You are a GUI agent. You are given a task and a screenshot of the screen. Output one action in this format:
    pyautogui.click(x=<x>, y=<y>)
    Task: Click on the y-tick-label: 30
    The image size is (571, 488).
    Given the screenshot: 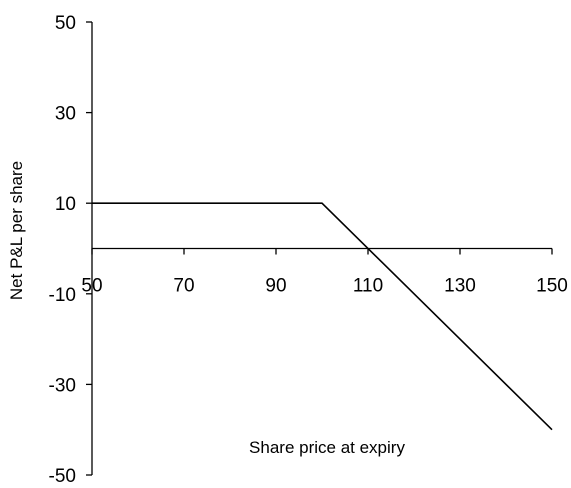 What is the action you would take?
    pyautogui.click(x=65, y=114)
    